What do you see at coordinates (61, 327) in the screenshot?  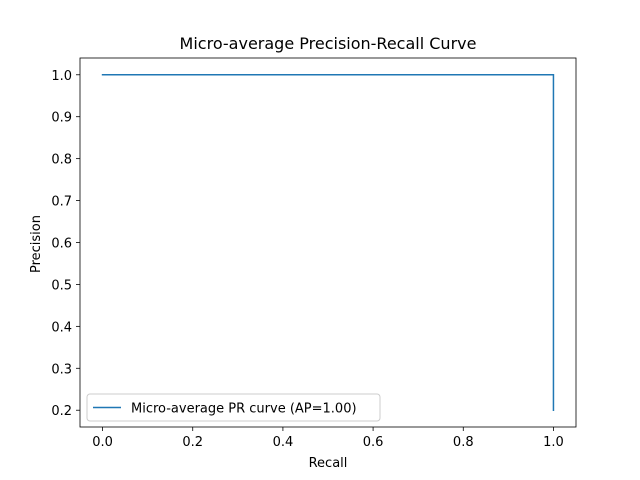 I see `y-tick-label: 0.4` at bounding box center [61, 327].